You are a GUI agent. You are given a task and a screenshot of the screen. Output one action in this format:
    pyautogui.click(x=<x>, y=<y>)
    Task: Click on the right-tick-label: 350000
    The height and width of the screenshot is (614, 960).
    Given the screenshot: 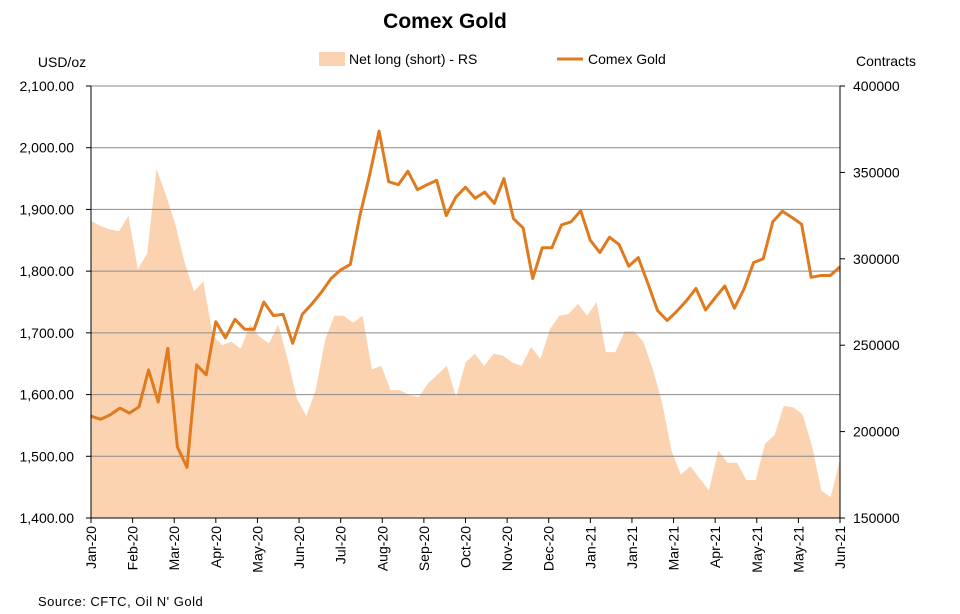 What is the action you would take?
    pyautogui.click(x=876, y=172)
    